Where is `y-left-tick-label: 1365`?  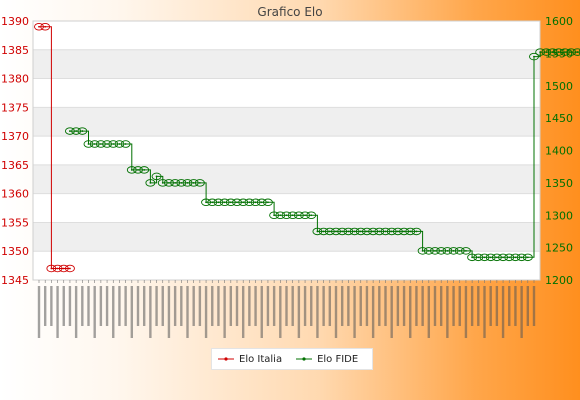
y-left-tick-label: 1365 is located at coordinates (15, 165).